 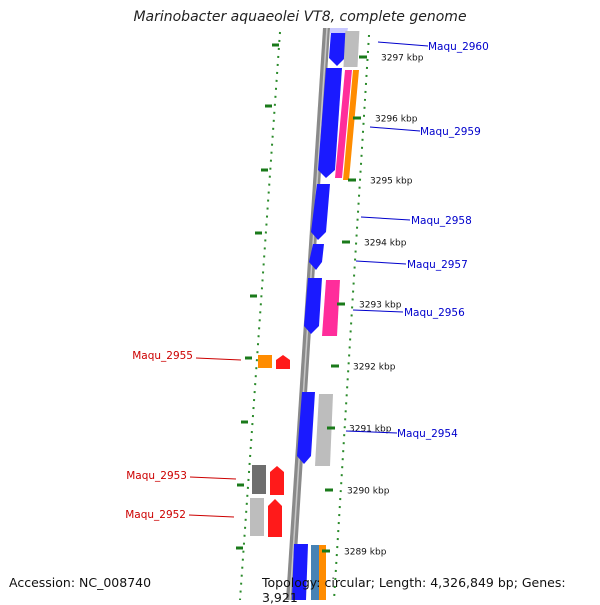 I want to click on gene-bottom-forward, so click(x=300, y=572).